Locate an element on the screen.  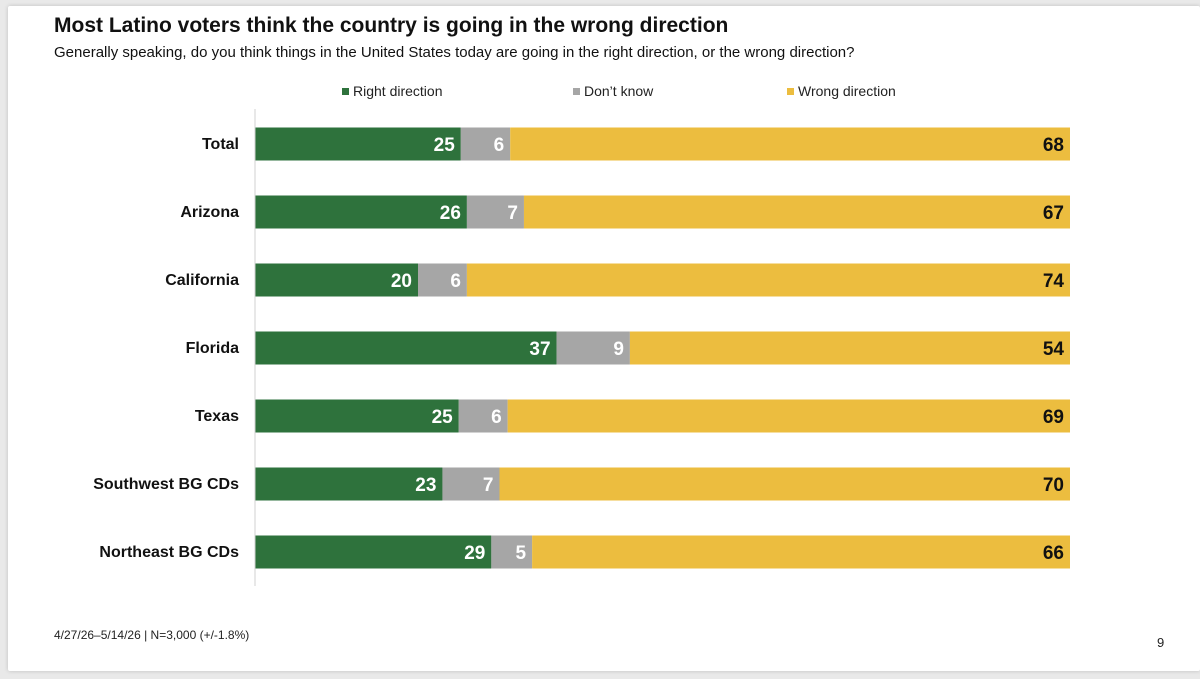
data-label-right-direction: 23 is located at coordinates (425, 485).